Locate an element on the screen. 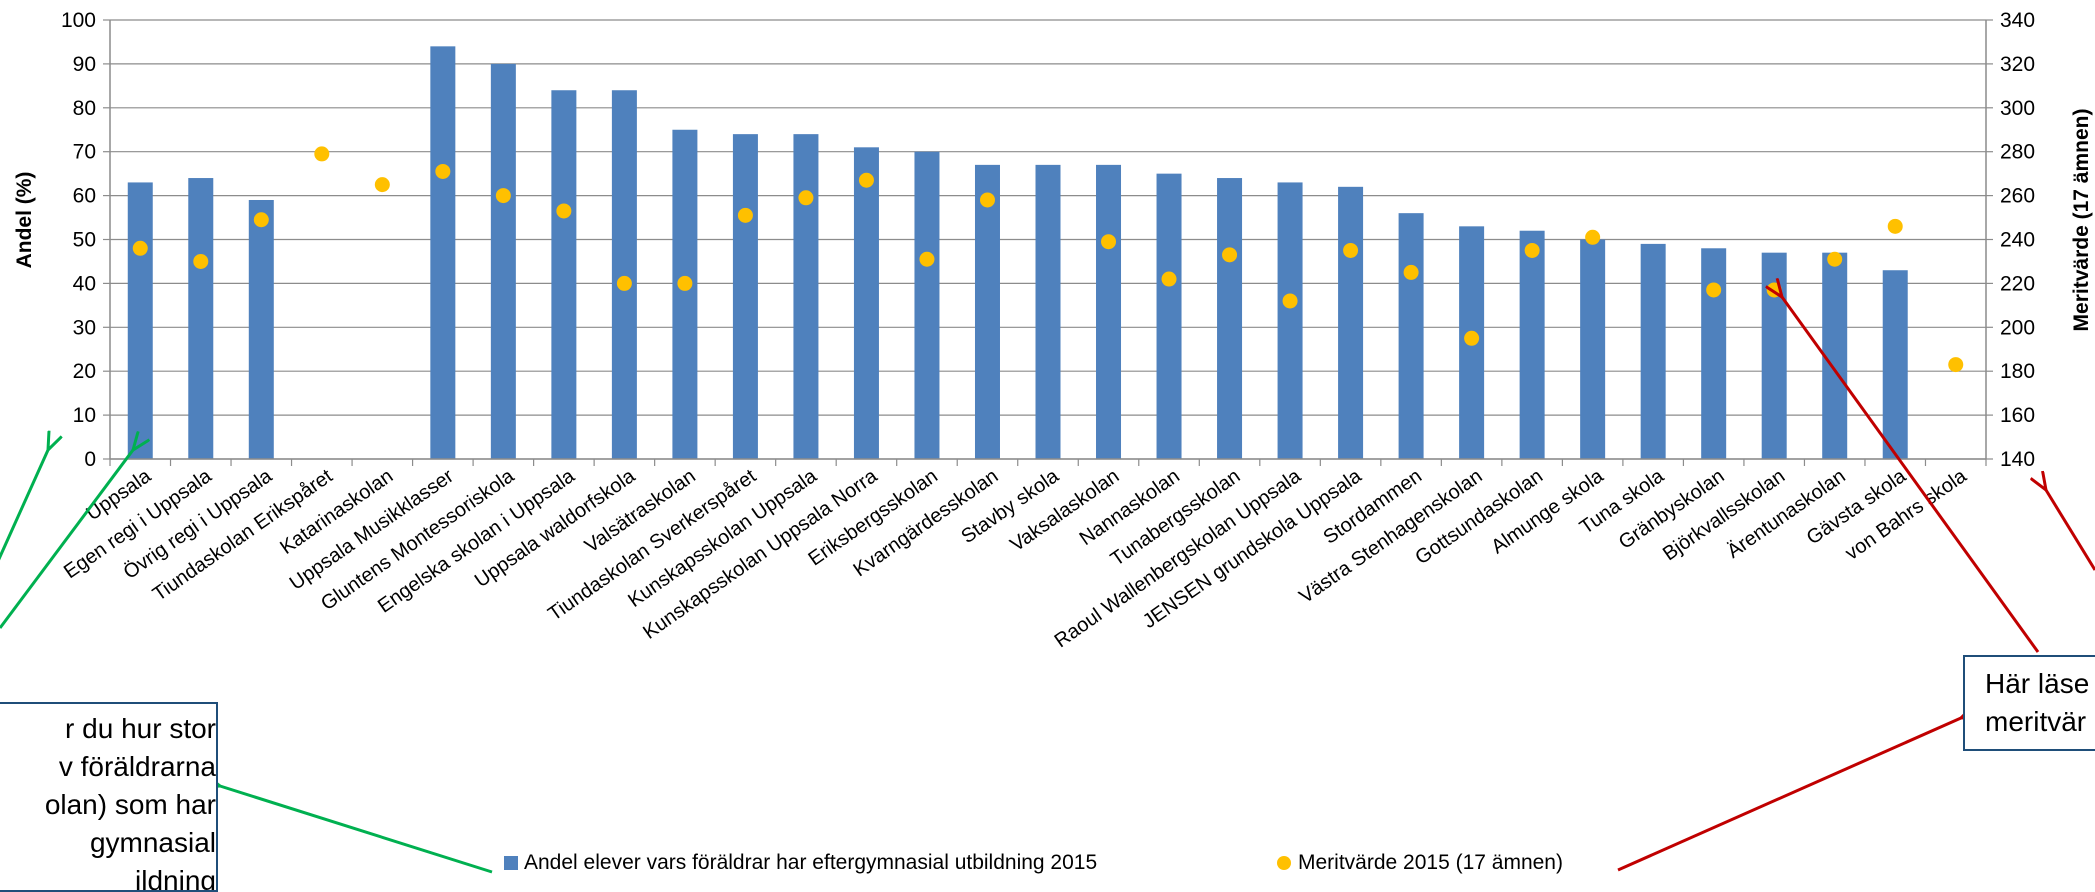 Image resolution: width=2095 pixels, height=892 pixels. y2-tick-label: 160 is located at coordinates (2017, 415).